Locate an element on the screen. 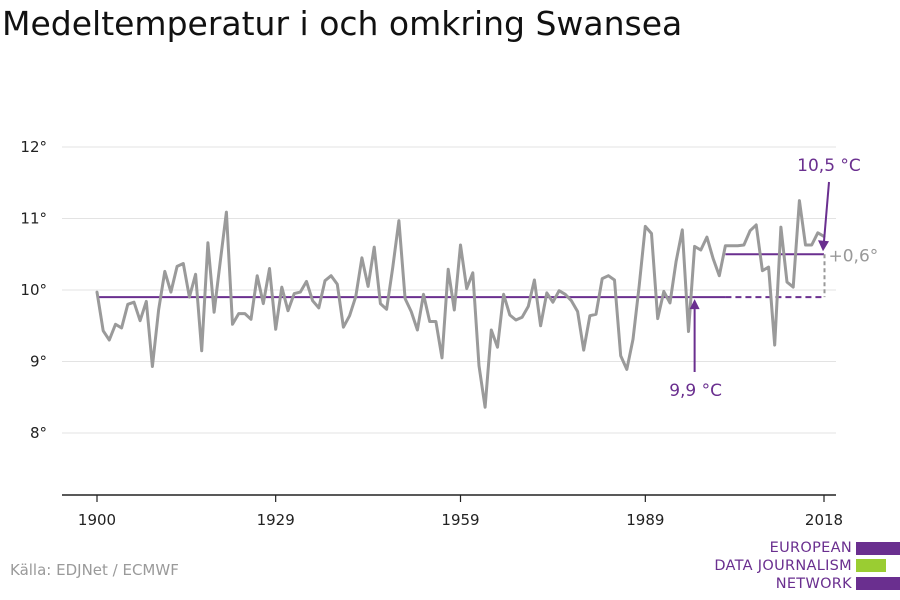 The height and width of the screenshot is (600, 900). logo-line-1: EUROPEAN is located at coordinates (810, 548).